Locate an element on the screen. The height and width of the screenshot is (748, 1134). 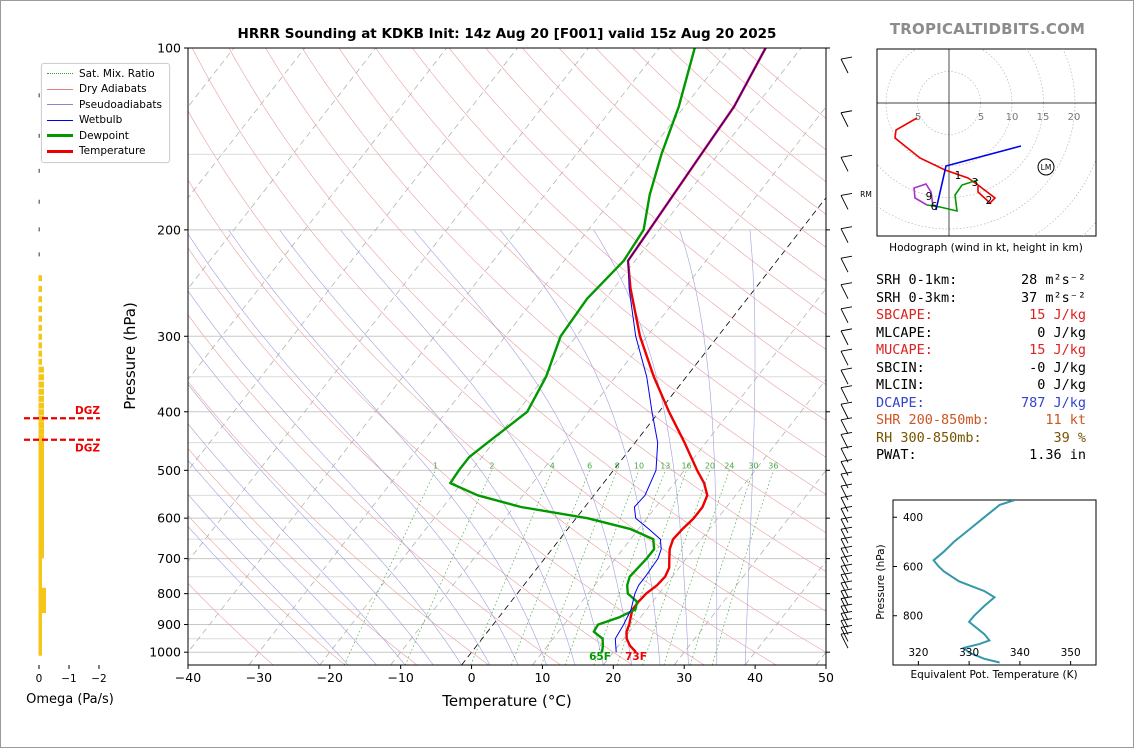
legend-entry: Dewpoint is located at coordinates (105, 136).